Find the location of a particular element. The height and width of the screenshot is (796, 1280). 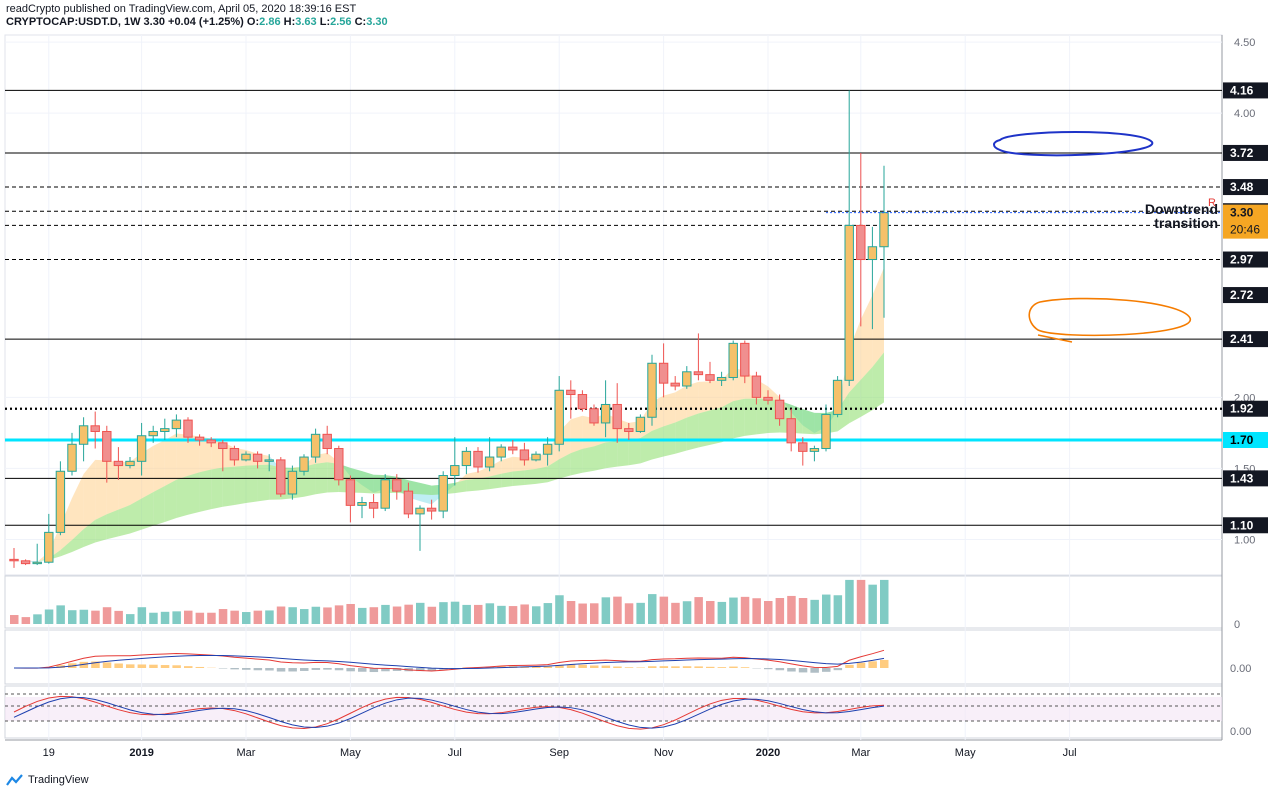

level-tag-label: 1.70 is located at coordinates (1242, 440).